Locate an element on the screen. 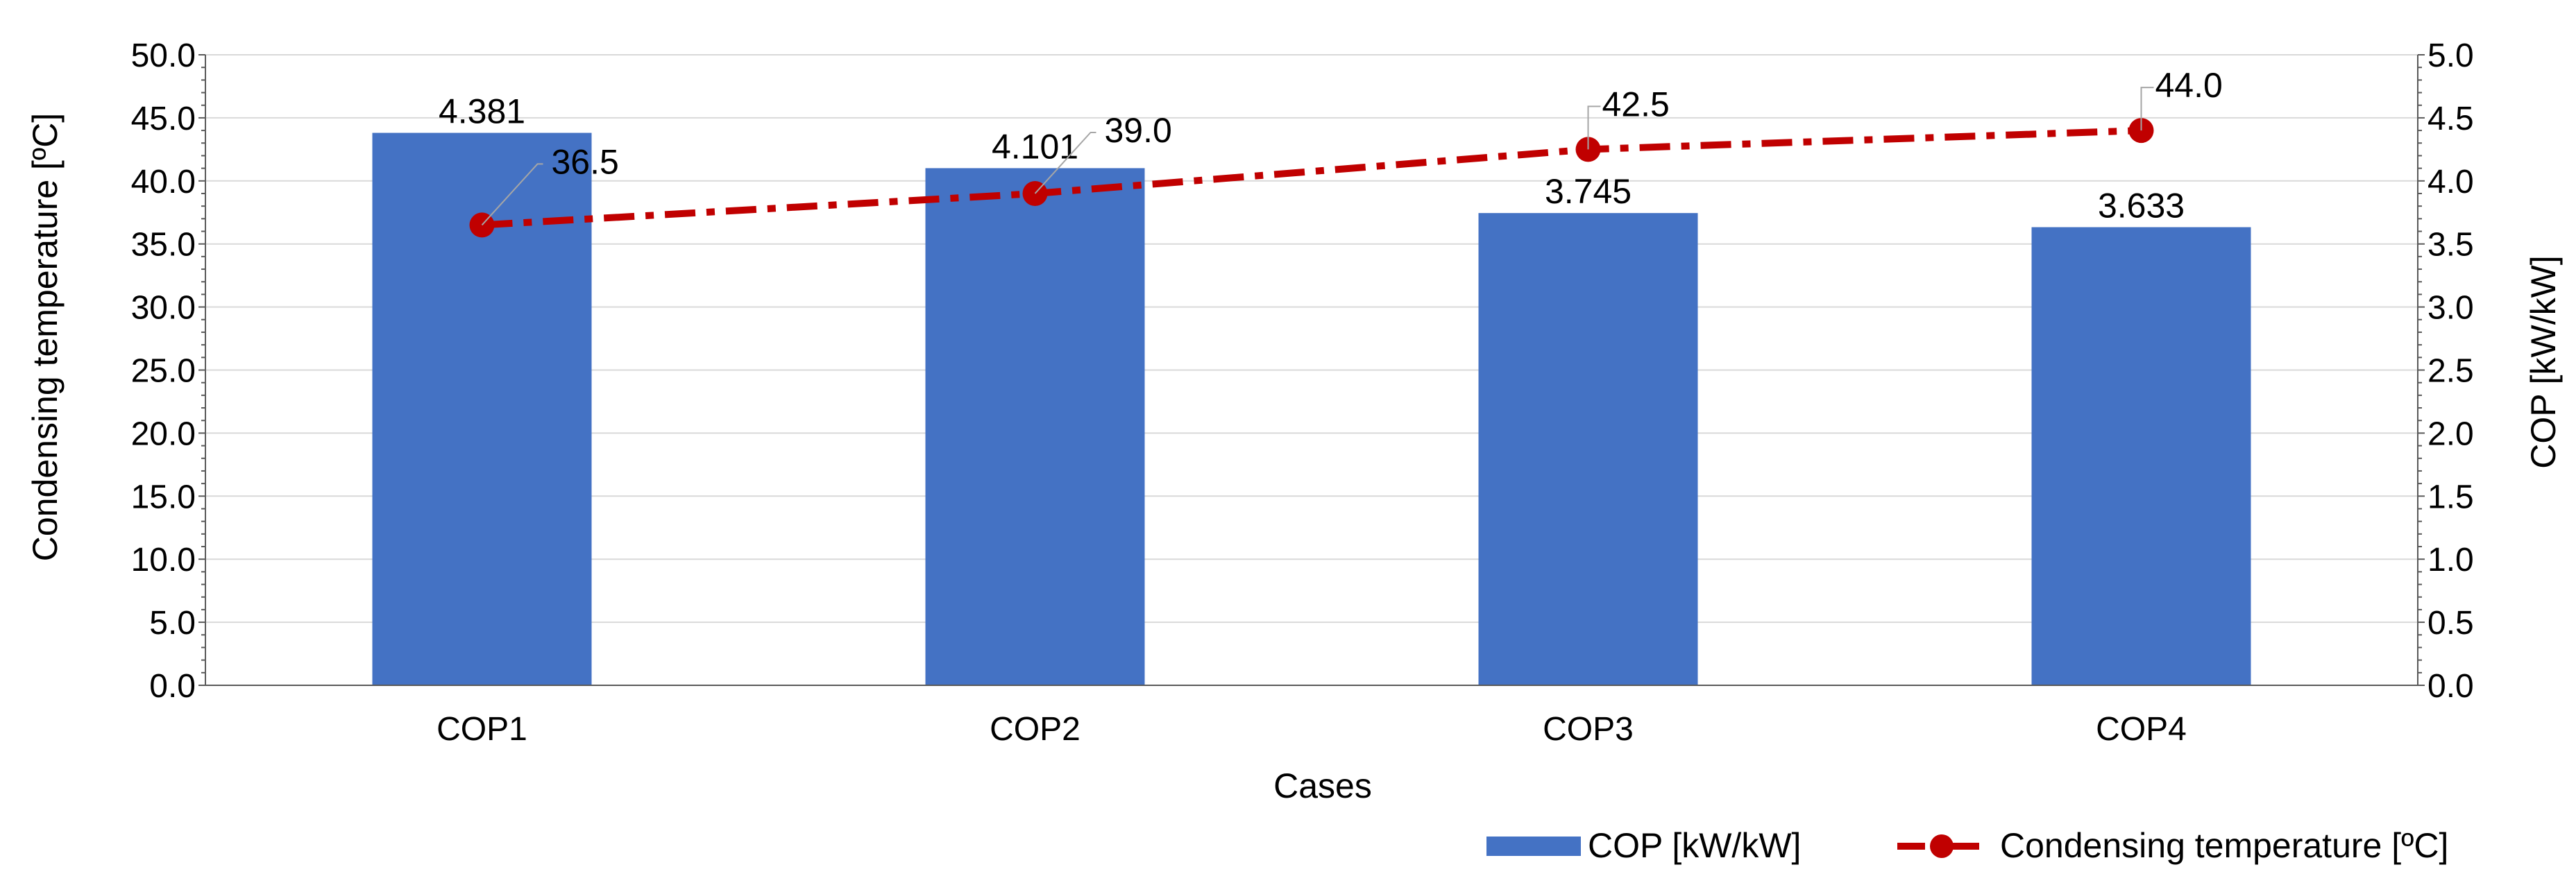 The image size is (2576, 892). y-right-tick-label: 4.5 is located at coordinates (2450, 119).